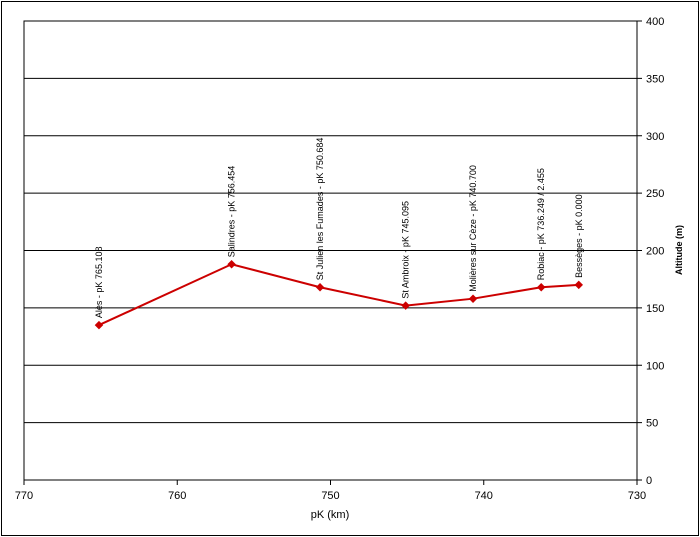  What do you see at coordinates (679, 250) in the screenshot?
I see `y-axis-label: Altitude (m)` at bounding box center [679, 250].